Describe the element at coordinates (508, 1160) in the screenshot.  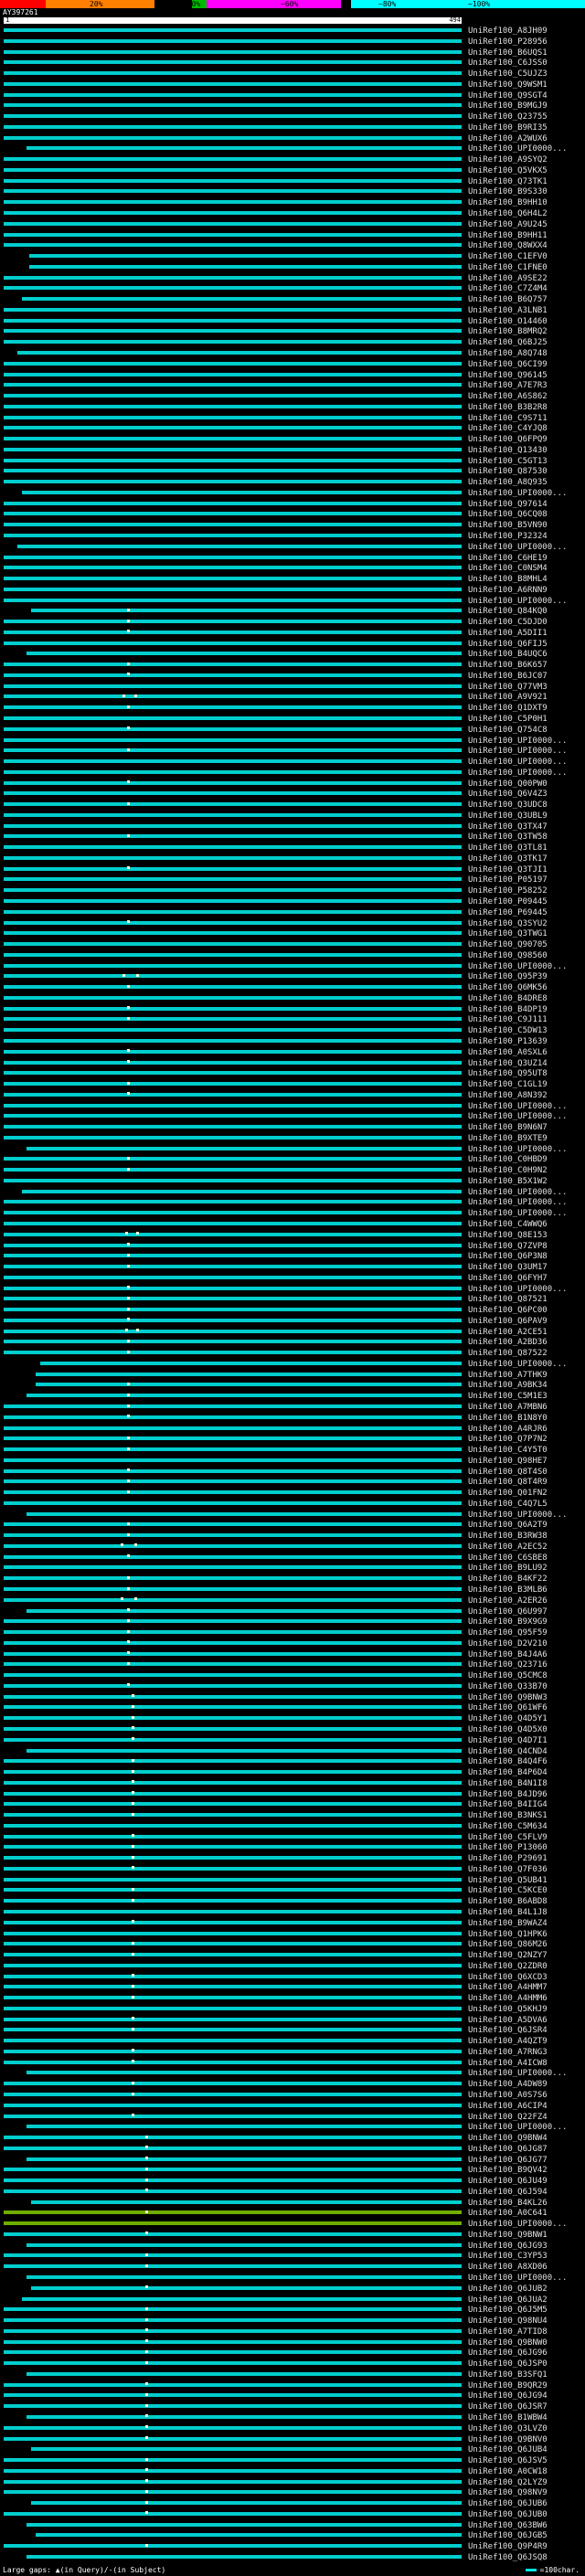
I see `hit-accession-label: UniRef100_C0HBD9` at that location.